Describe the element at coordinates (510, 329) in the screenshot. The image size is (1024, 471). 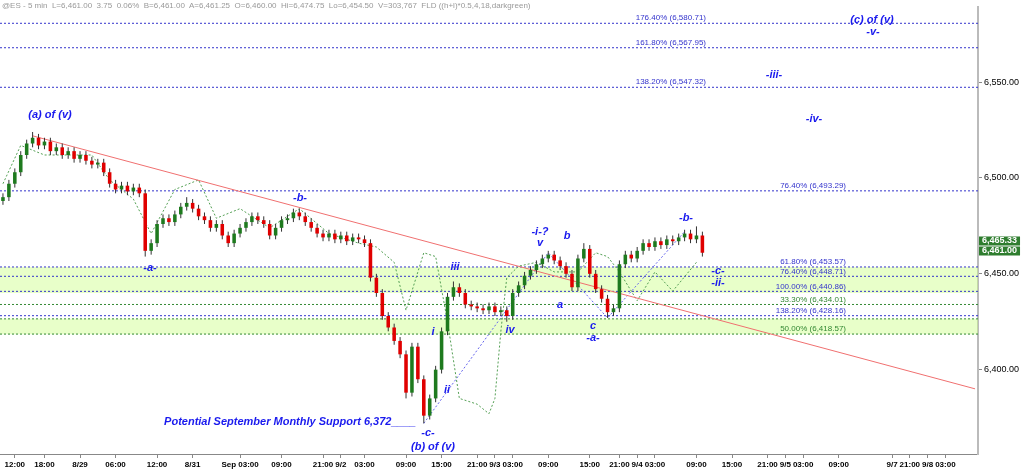
I see `annotation: iv` at that location.